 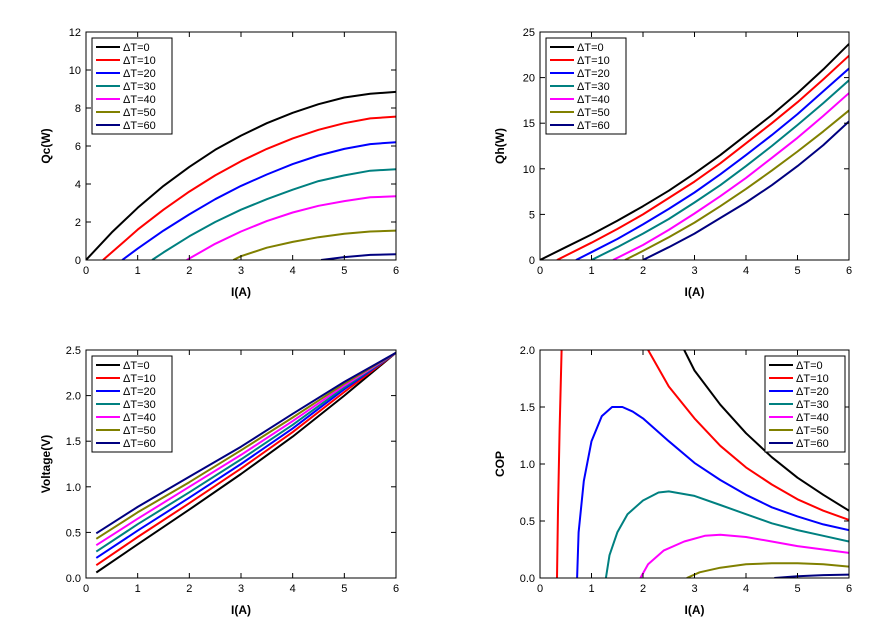 I want to click on y-tick-label: 2.5, so click(x=73, y=351).